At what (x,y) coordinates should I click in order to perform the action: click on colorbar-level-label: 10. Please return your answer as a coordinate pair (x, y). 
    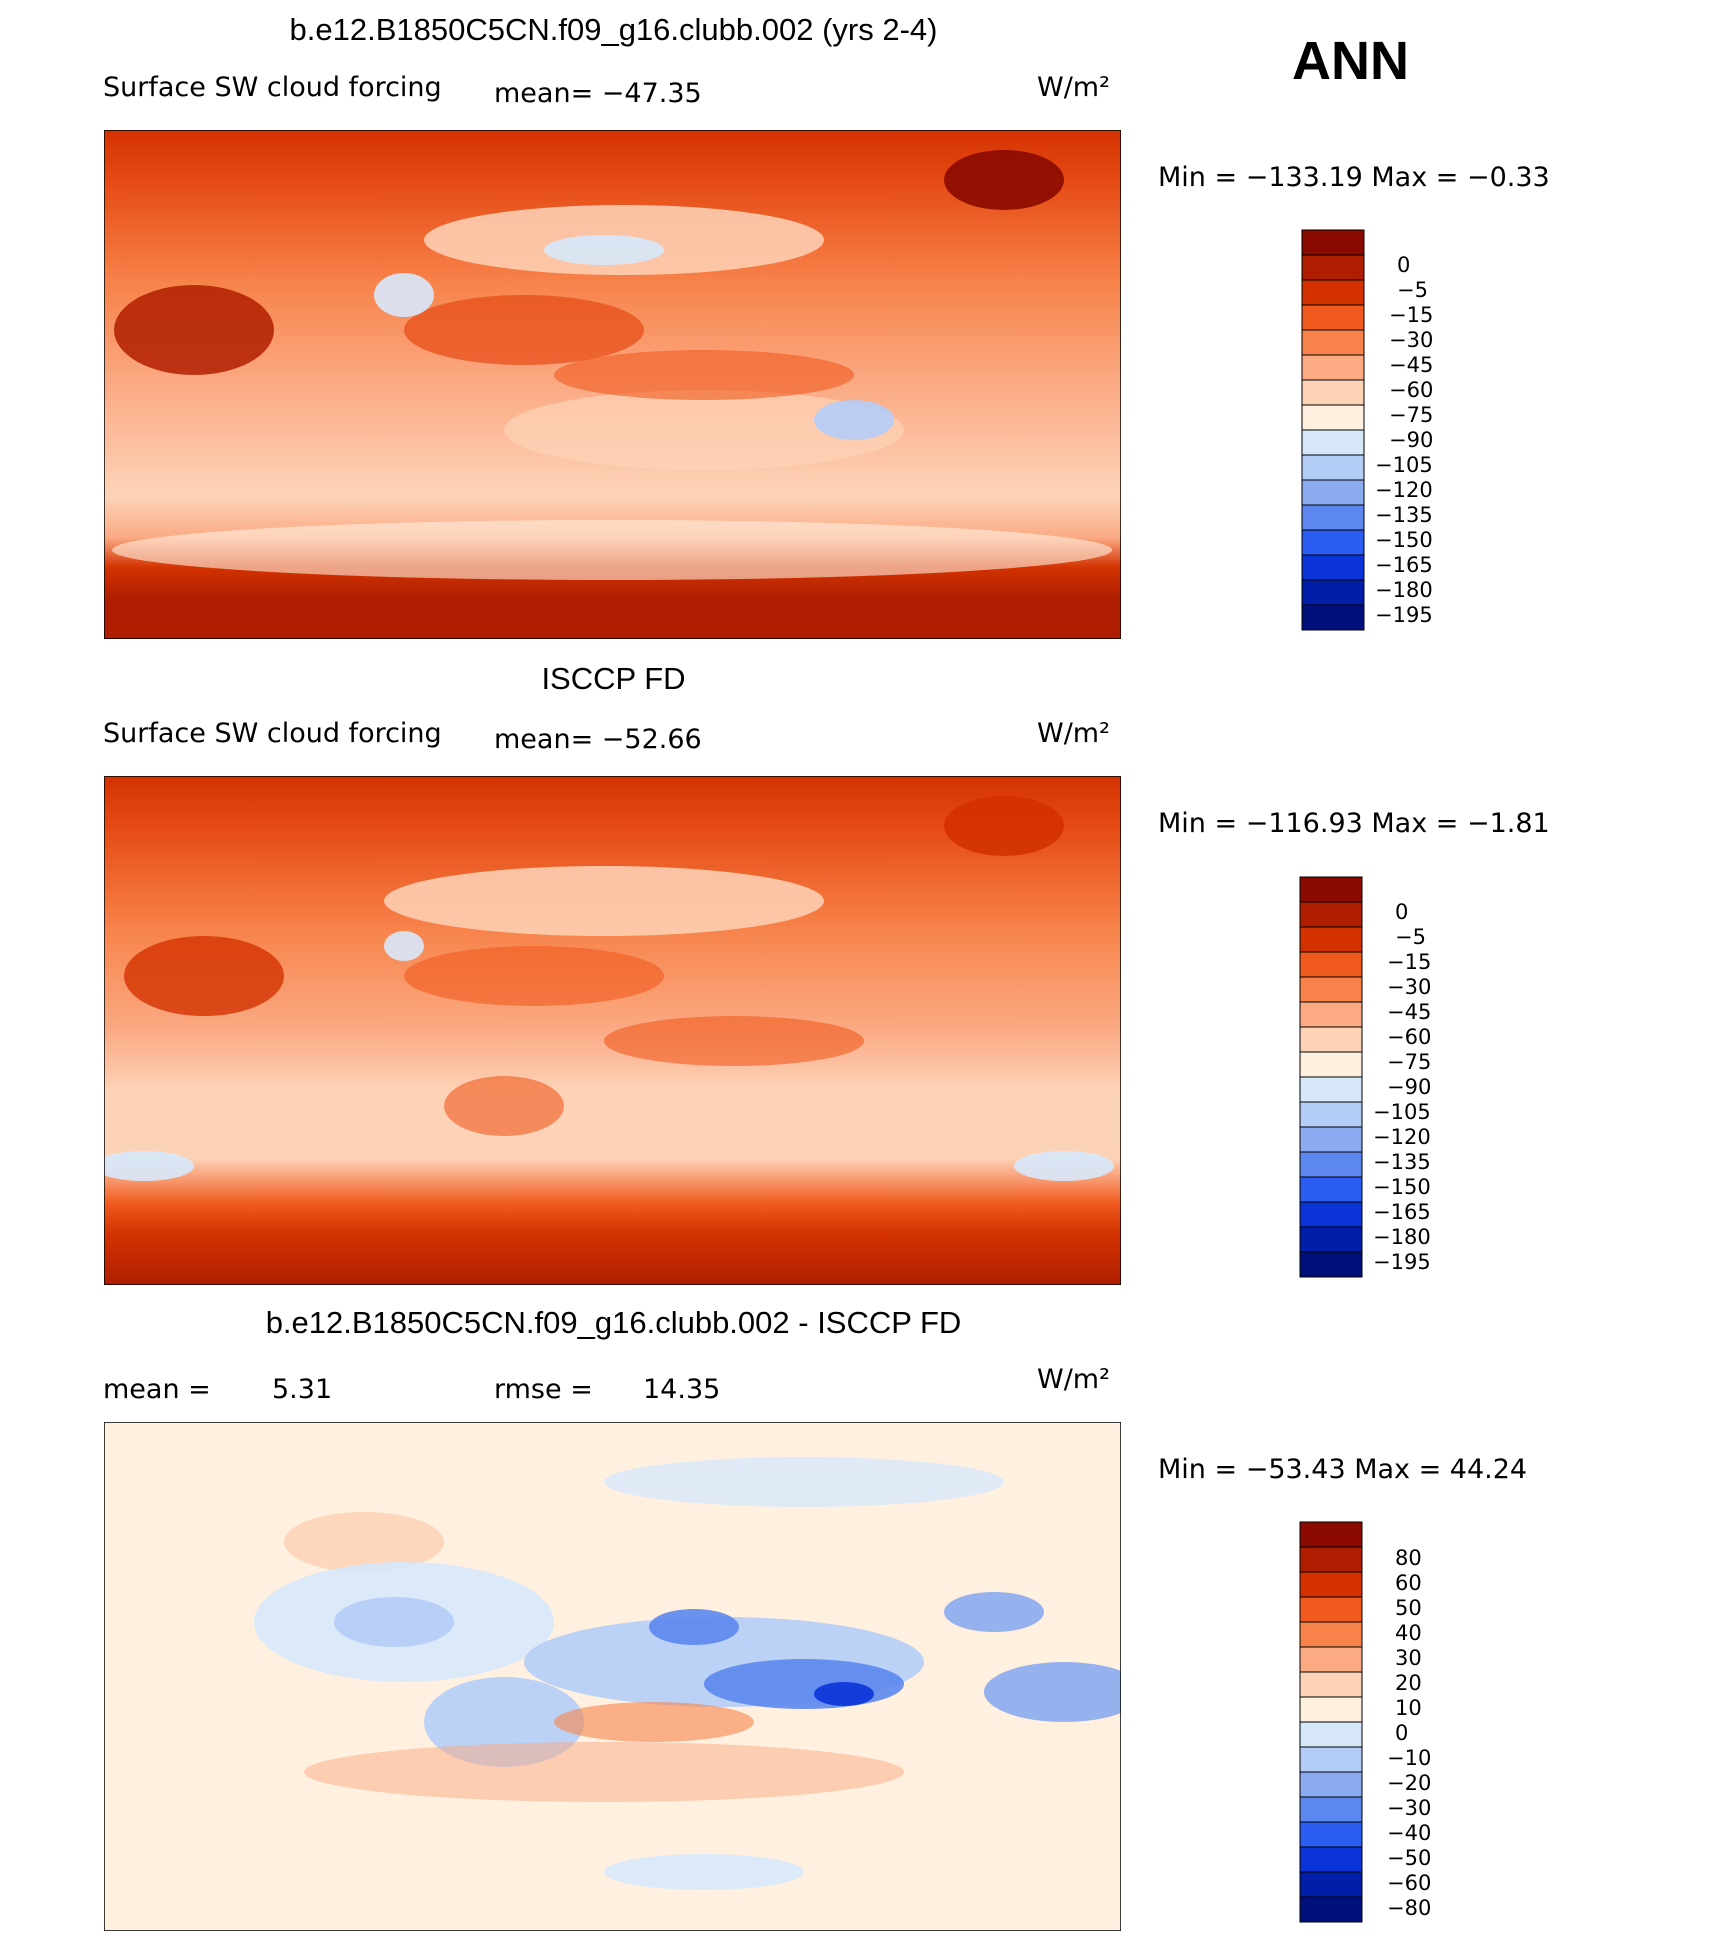
    Looking at the image, I should click on (1408, 1708).